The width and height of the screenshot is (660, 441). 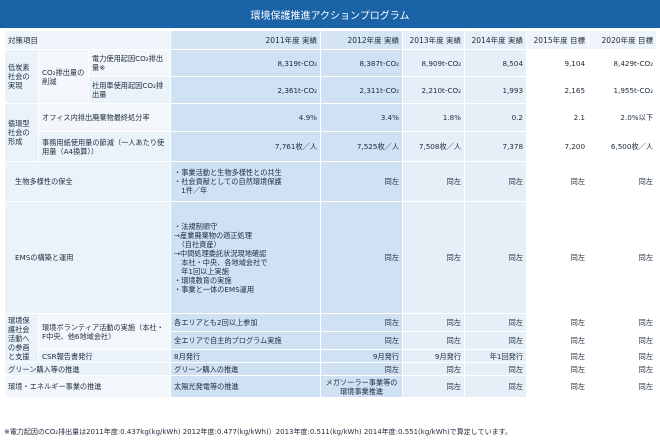 I want to click on cell-value: 7,525枚／人, so click(x=362, y=146).